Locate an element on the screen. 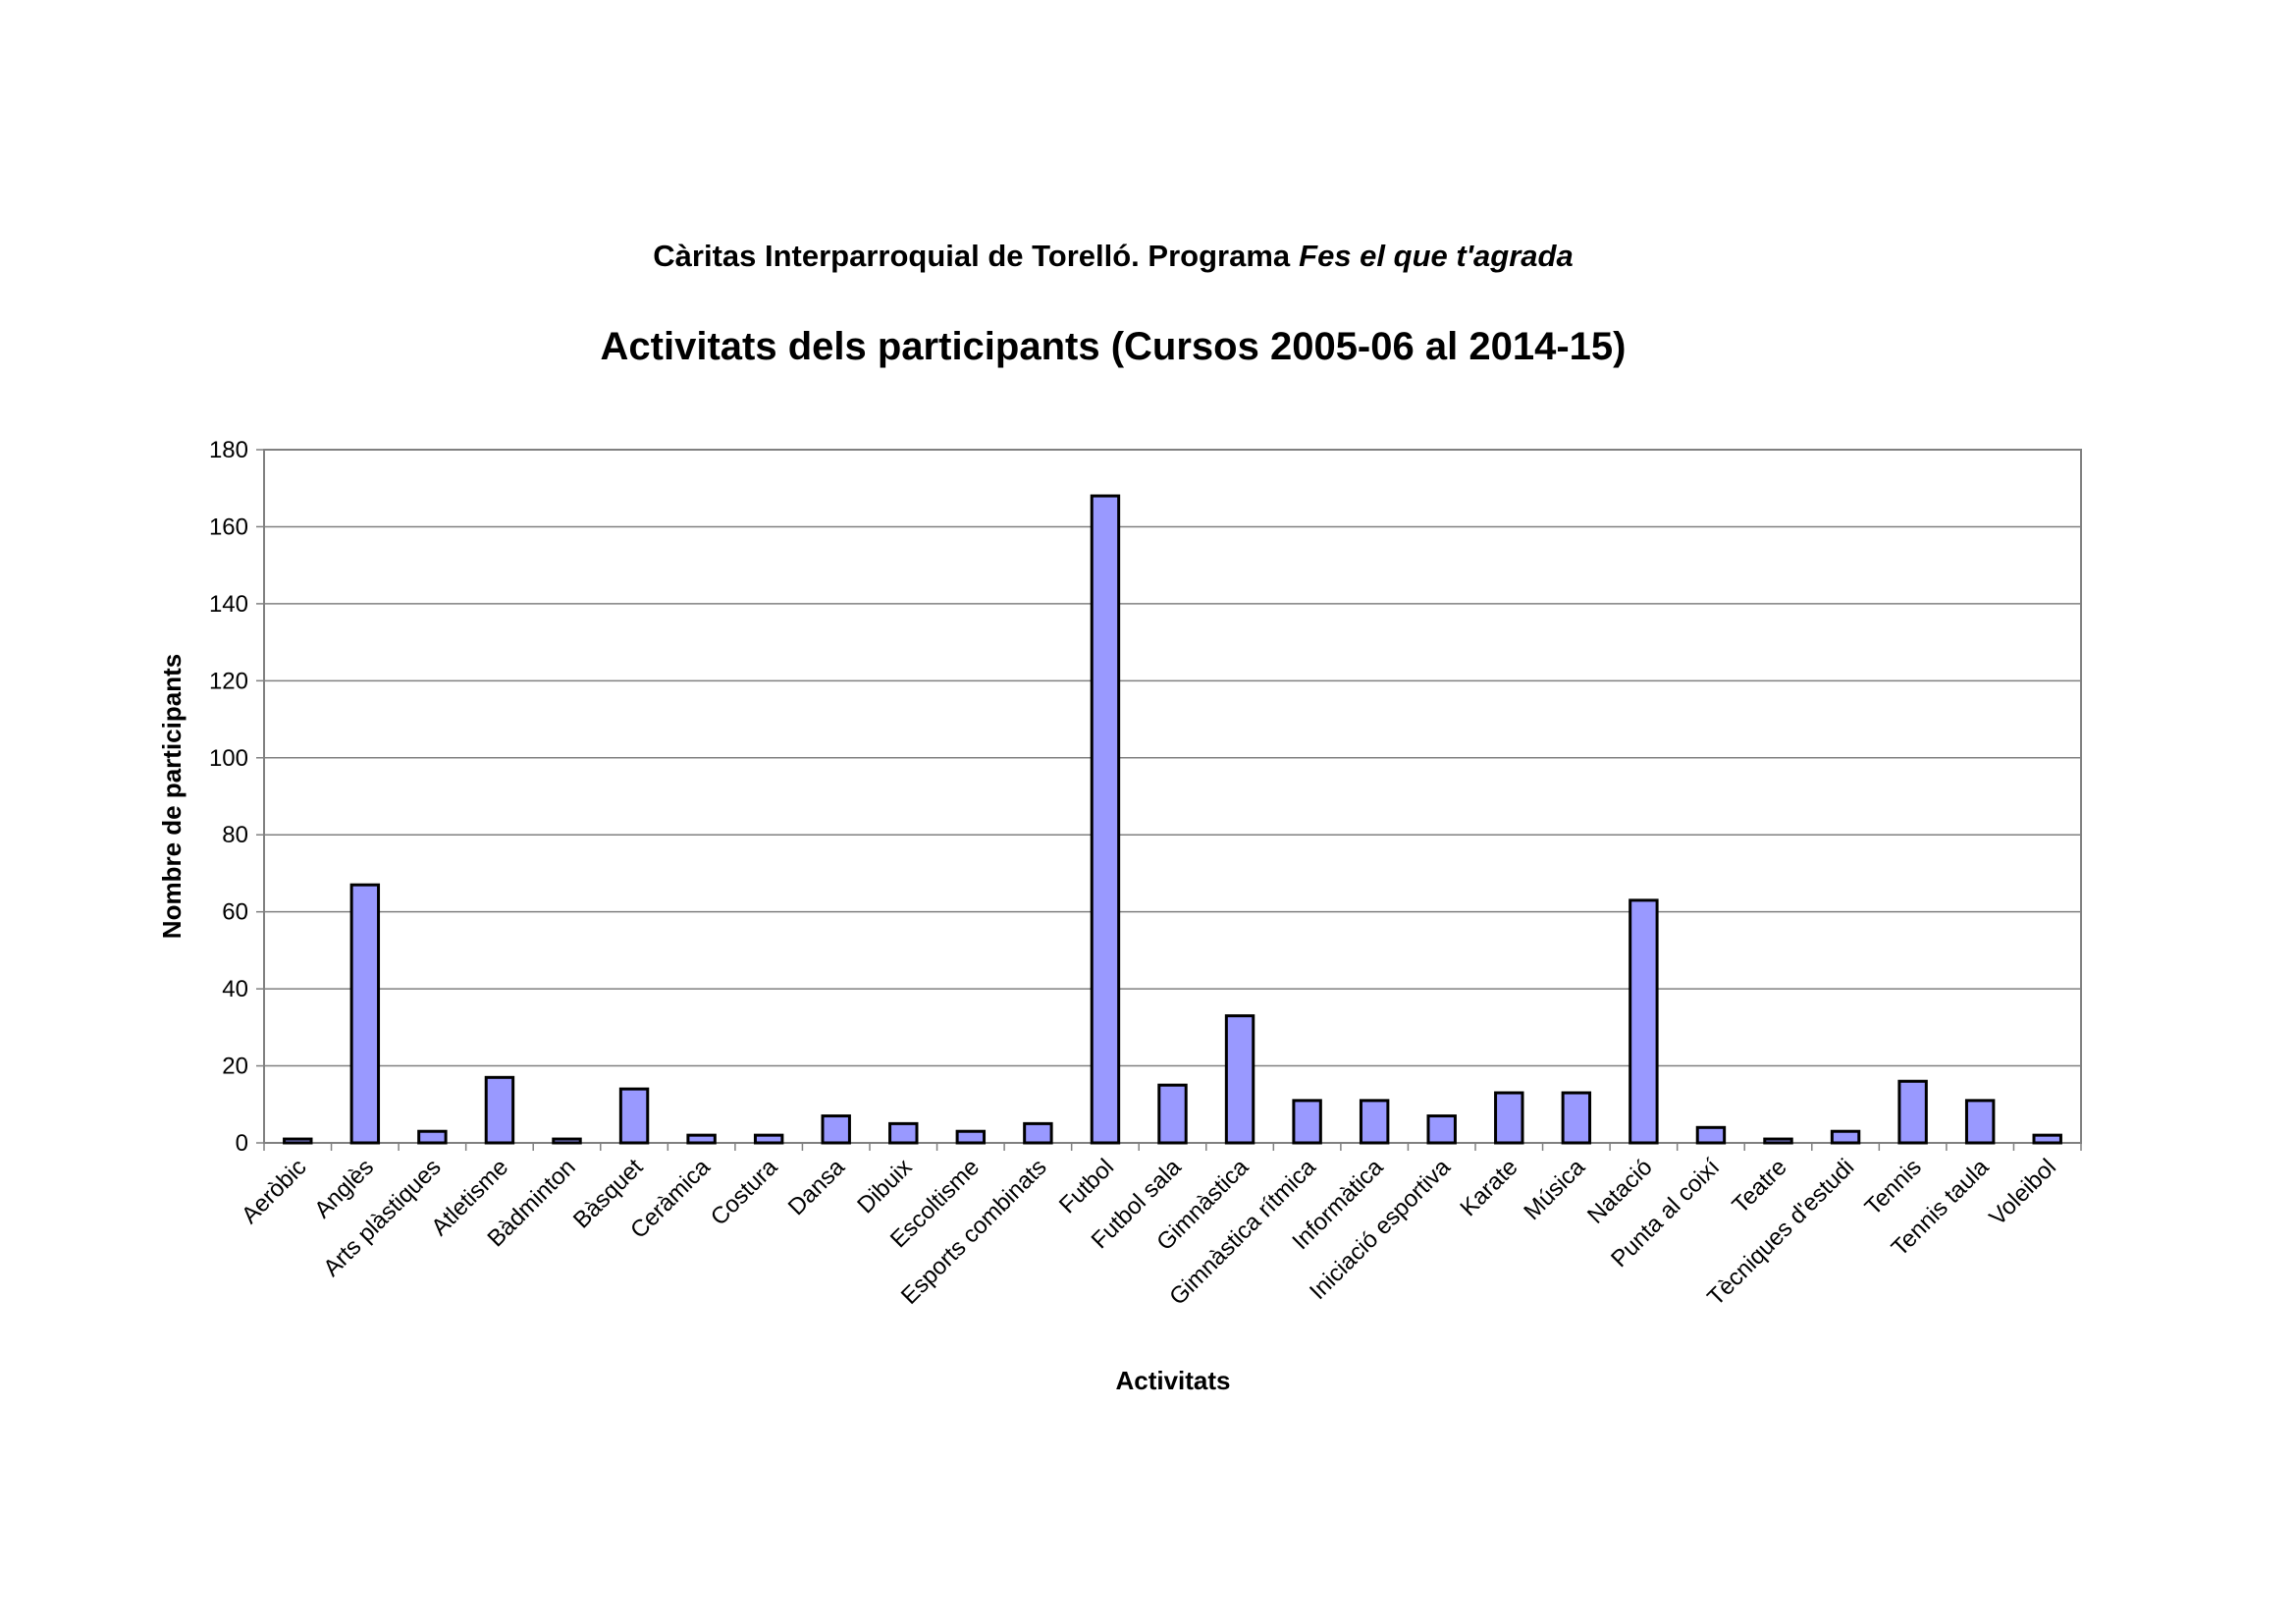 The image size is (2296, 1624). y-tick-label: 100 is located at coordinates (228, 758).